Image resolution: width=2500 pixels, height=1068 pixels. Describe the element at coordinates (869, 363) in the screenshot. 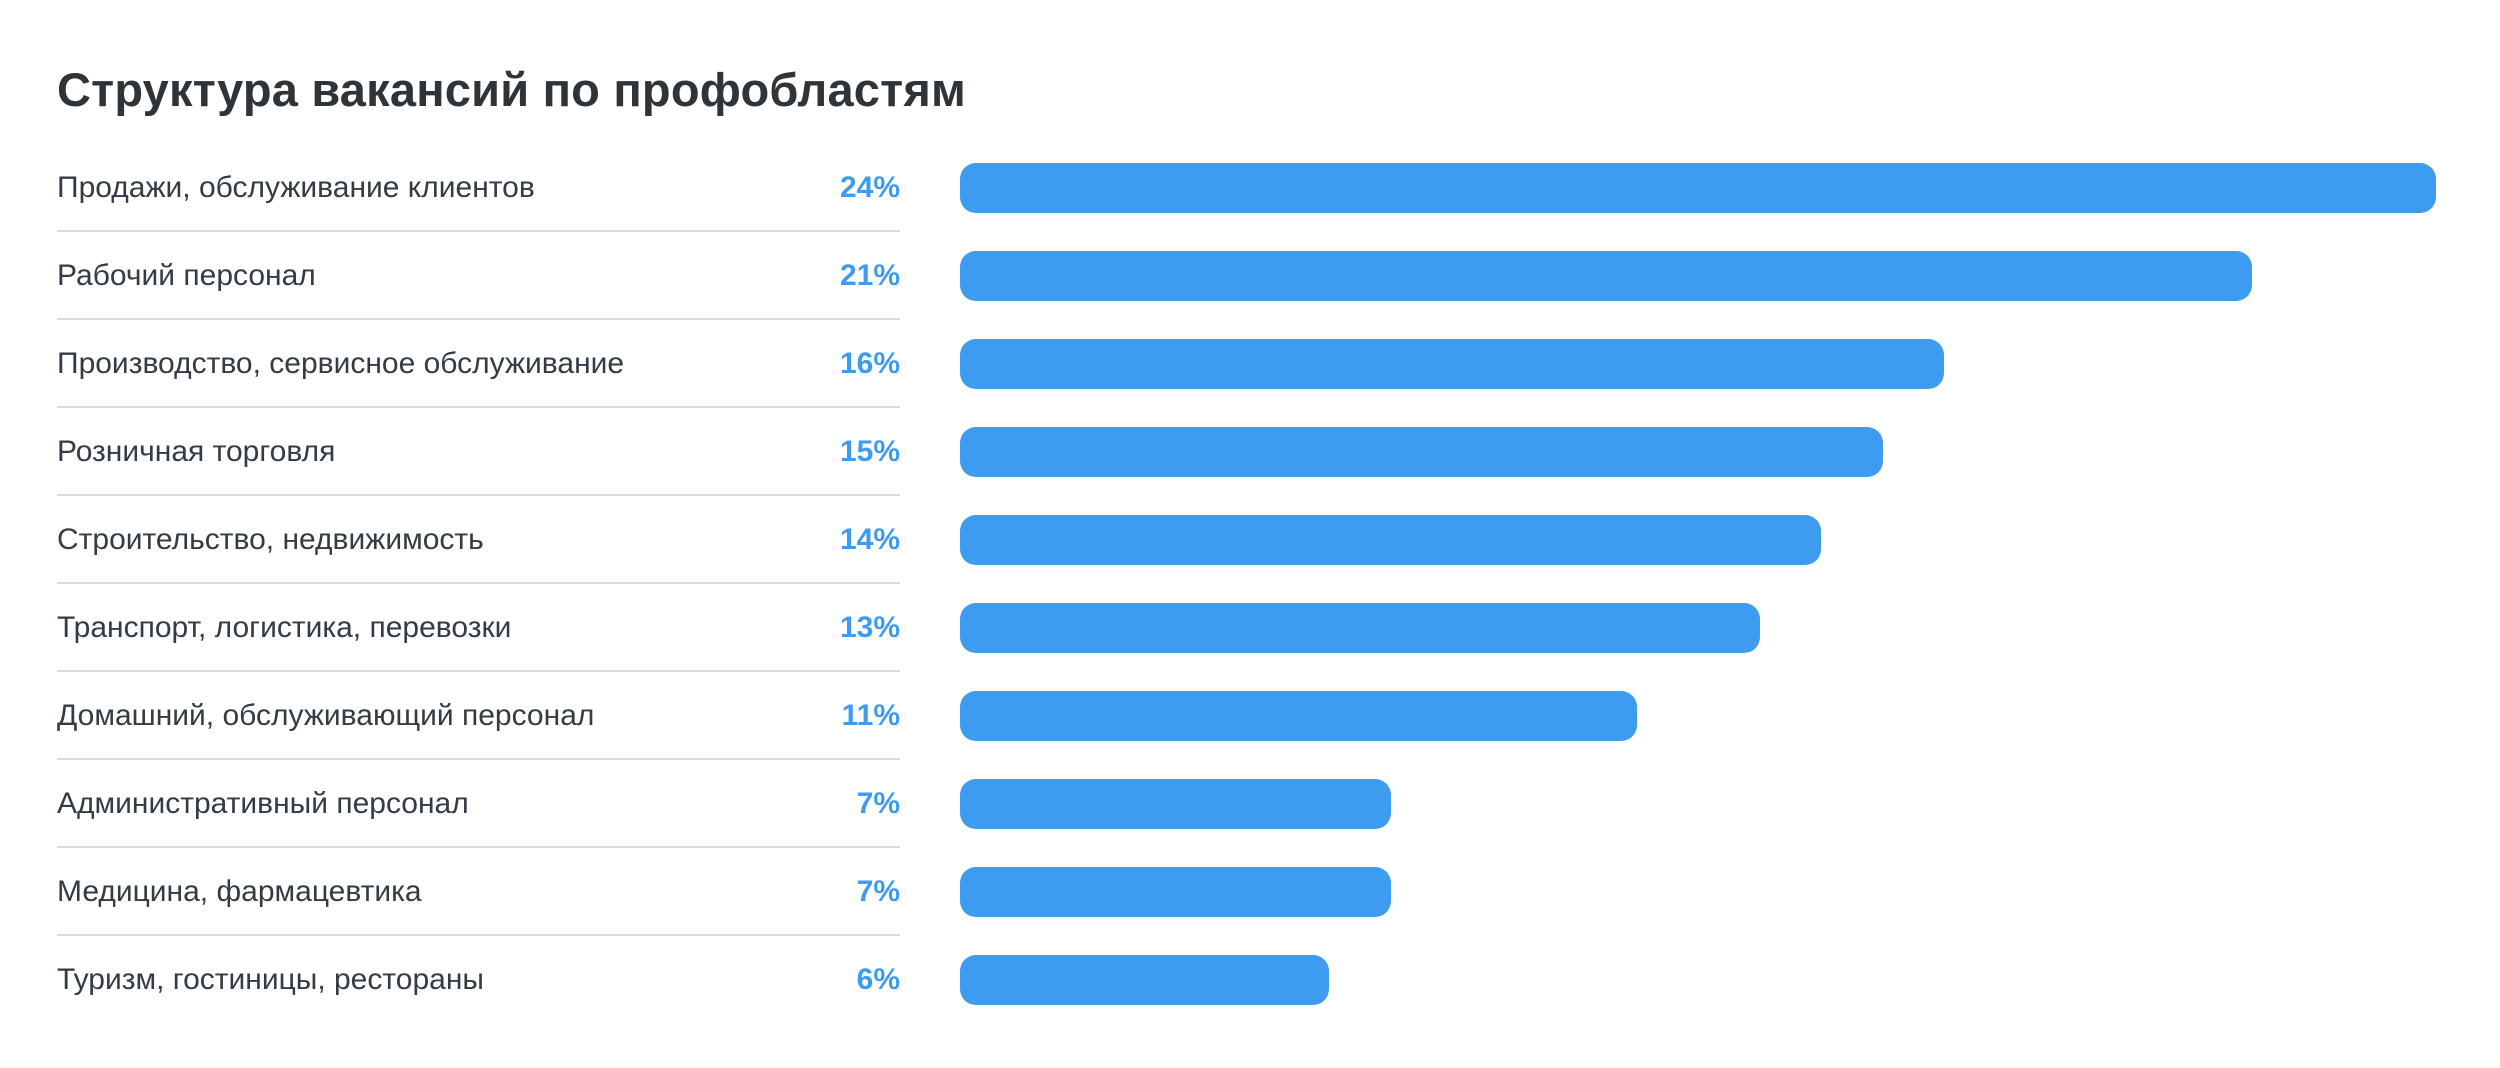

I see `value-label: 16%` at that location.